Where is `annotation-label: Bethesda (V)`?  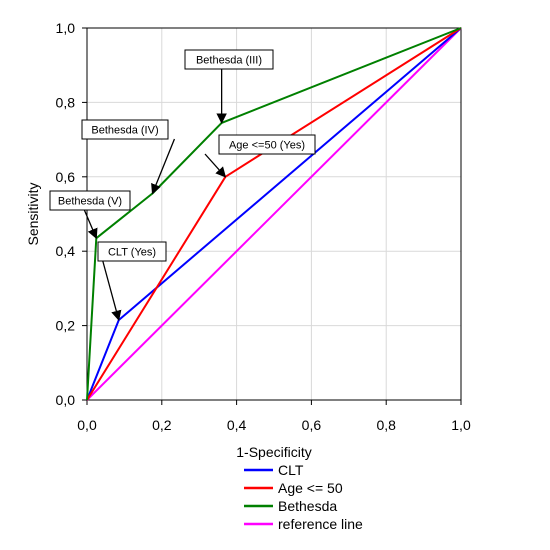 annotation-label: Bethesda (V) is located at coordinates (90, 202).